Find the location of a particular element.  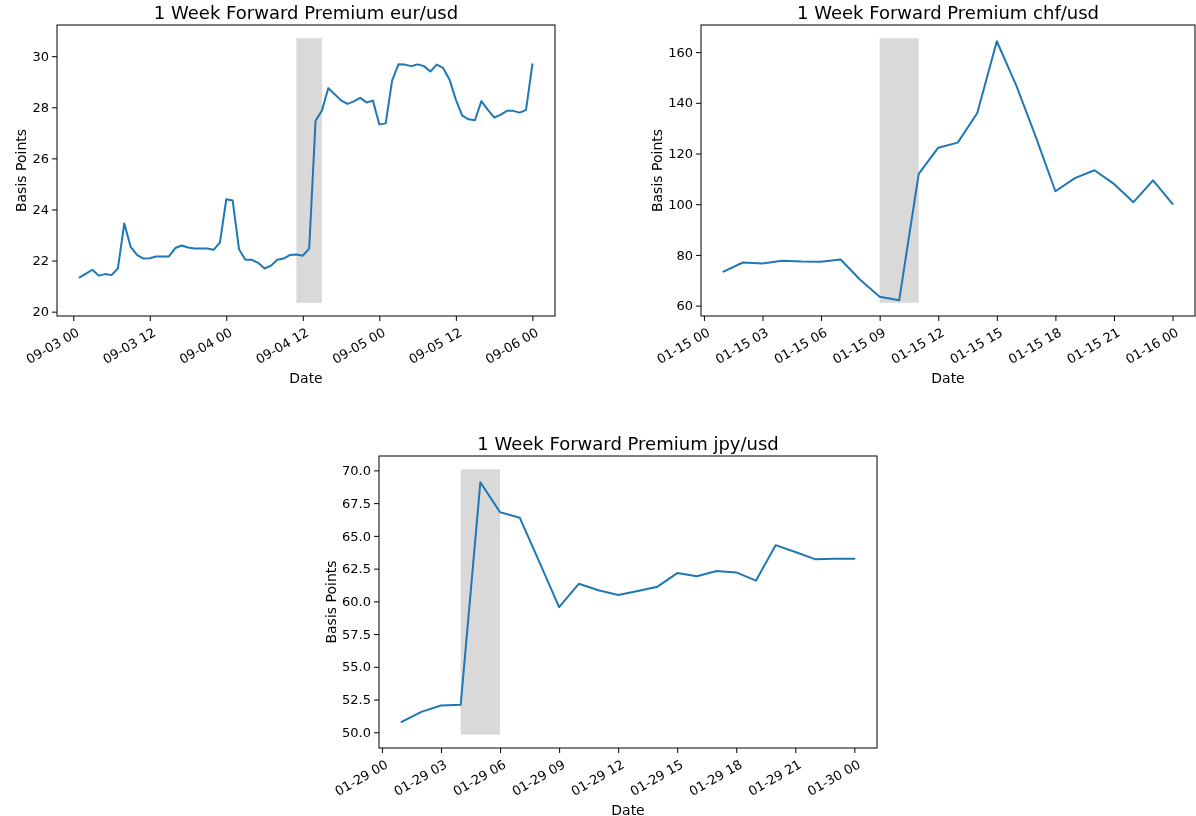

y-tick-label: 62.5 is located at coordinates (356, 569).